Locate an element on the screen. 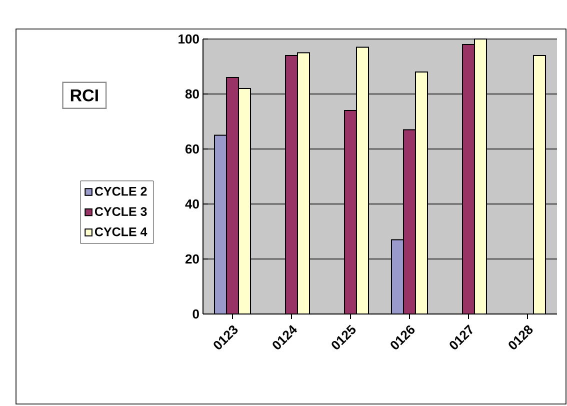 The width and height of the screenshot is (567, 406). y-tick-label: 20 is located at coordinates (192, 259).